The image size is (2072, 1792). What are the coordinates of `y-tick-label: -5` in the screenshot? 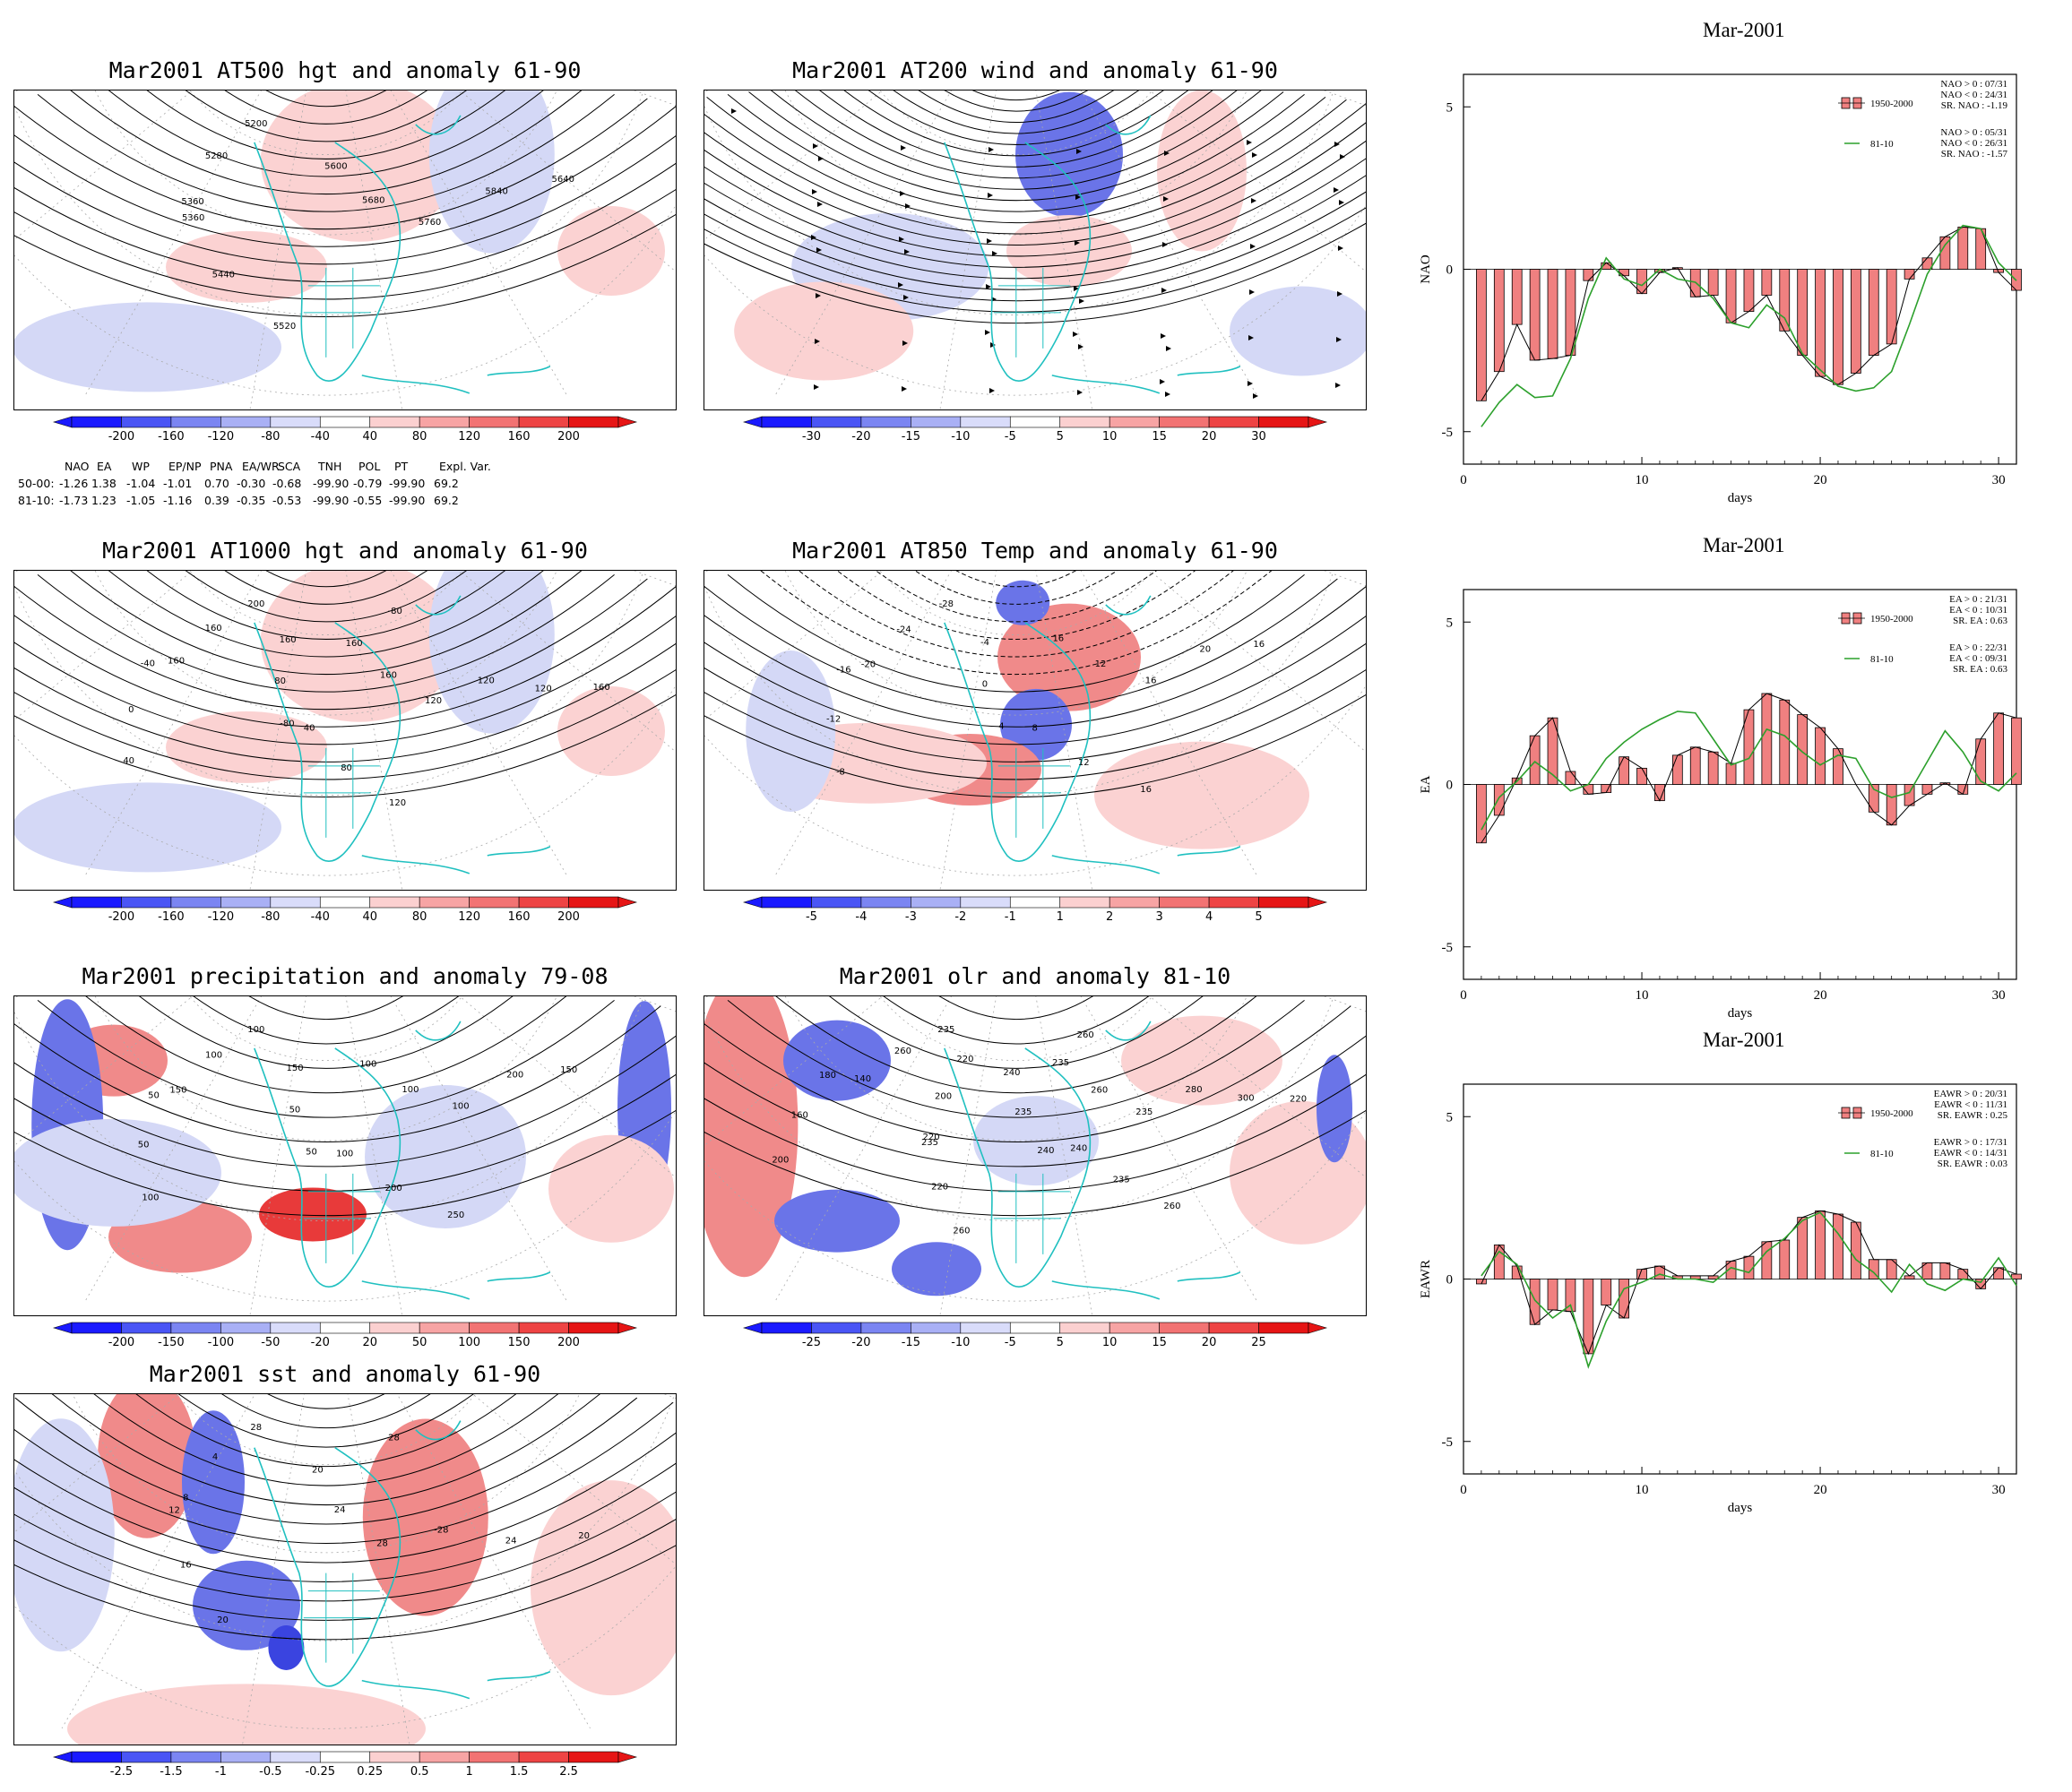 It's located at (1448, 1442).